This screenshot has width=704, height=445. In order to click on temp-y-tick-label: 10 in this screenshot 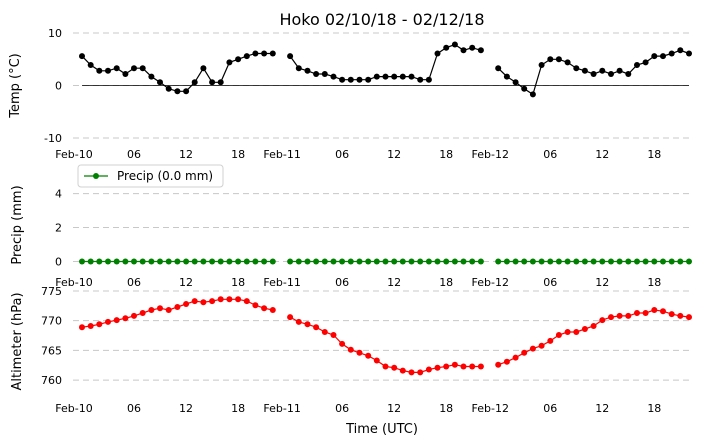, I will do `click(55, 33)`.